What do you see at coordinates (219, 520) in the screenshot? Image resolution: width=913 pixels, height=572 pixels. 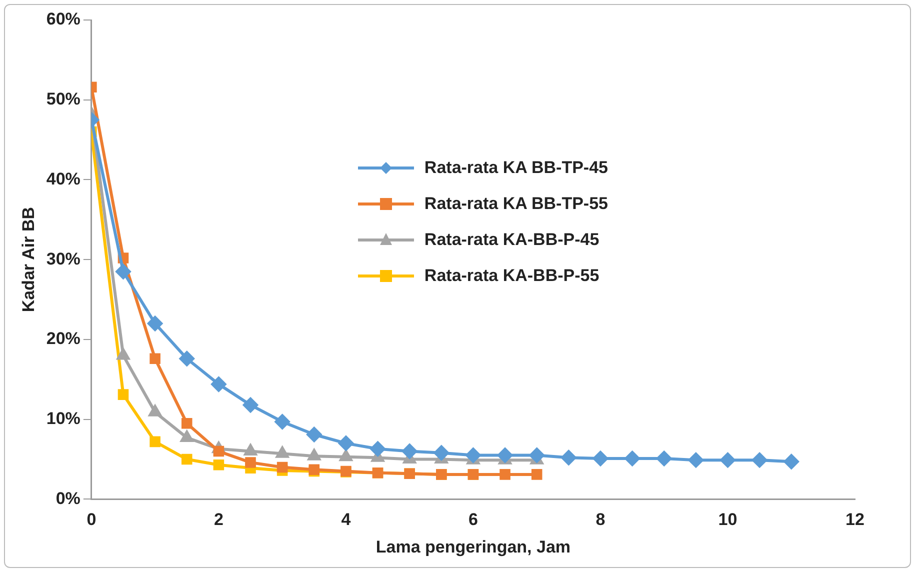 I see `x-tick-label: 2` at bounding box center [219, 520].